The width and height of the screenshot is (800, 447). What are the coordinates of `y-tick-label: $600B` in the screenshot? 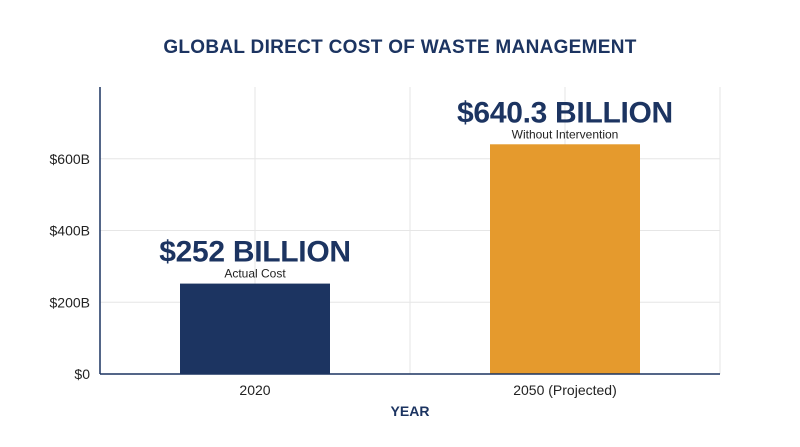 It's located at (70, 159).